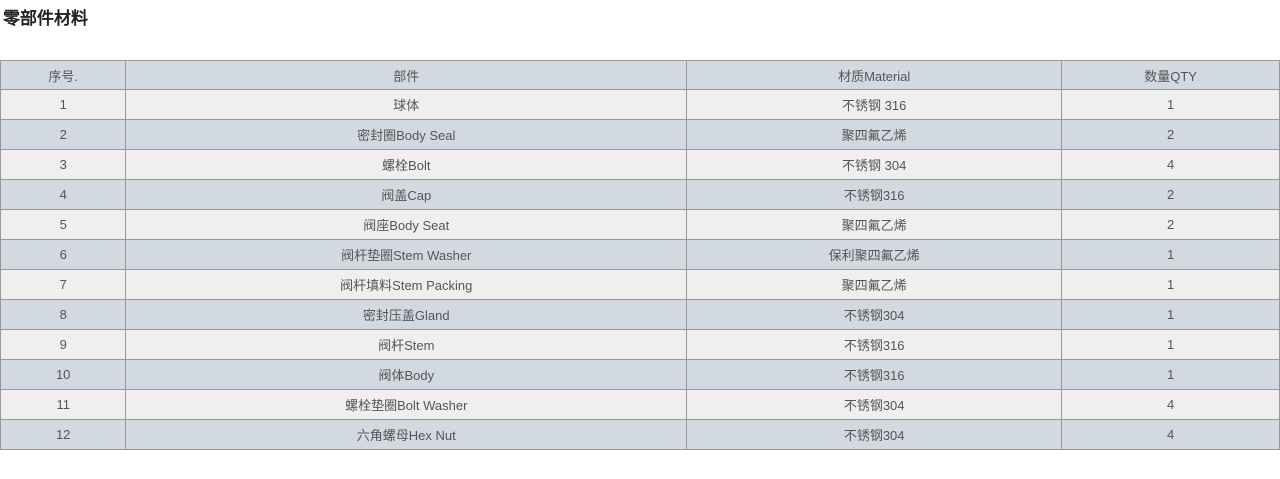  I want to click on column-header-material: 材质Material, so click(874, 75).